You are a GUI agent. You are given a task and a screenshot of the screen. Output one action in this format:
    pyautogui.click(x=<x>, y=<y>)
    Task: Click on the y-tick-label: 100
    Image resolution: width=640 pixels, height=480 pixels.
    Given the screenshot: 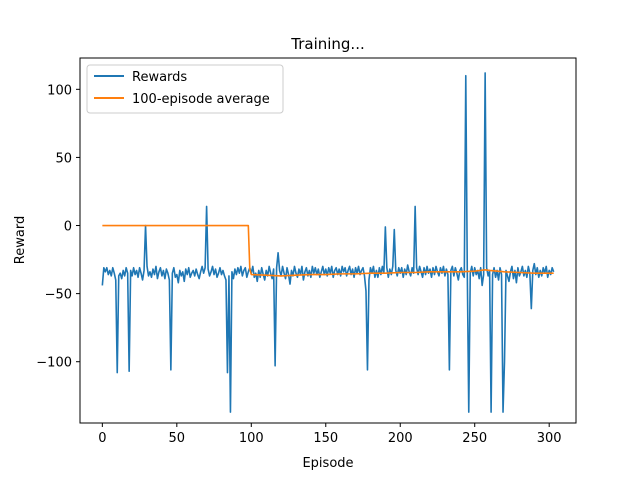 What is the action you would take?
    pyautogui.click(x=59, y=90)
    